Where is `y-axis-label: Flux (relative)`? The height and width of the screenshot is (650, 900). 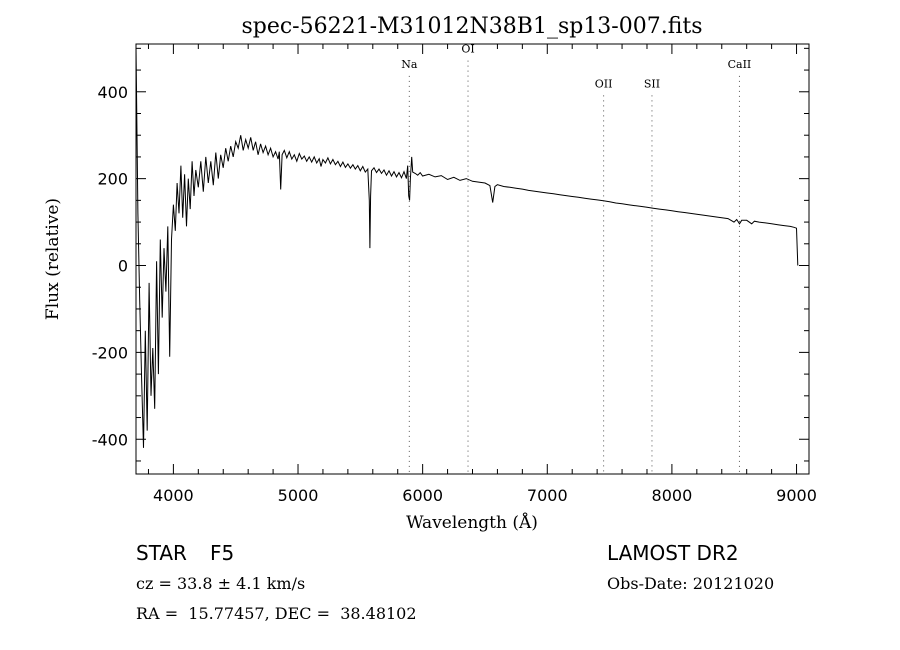 y-axis-label: Flux (relative) is located at coordinates (53, 259).